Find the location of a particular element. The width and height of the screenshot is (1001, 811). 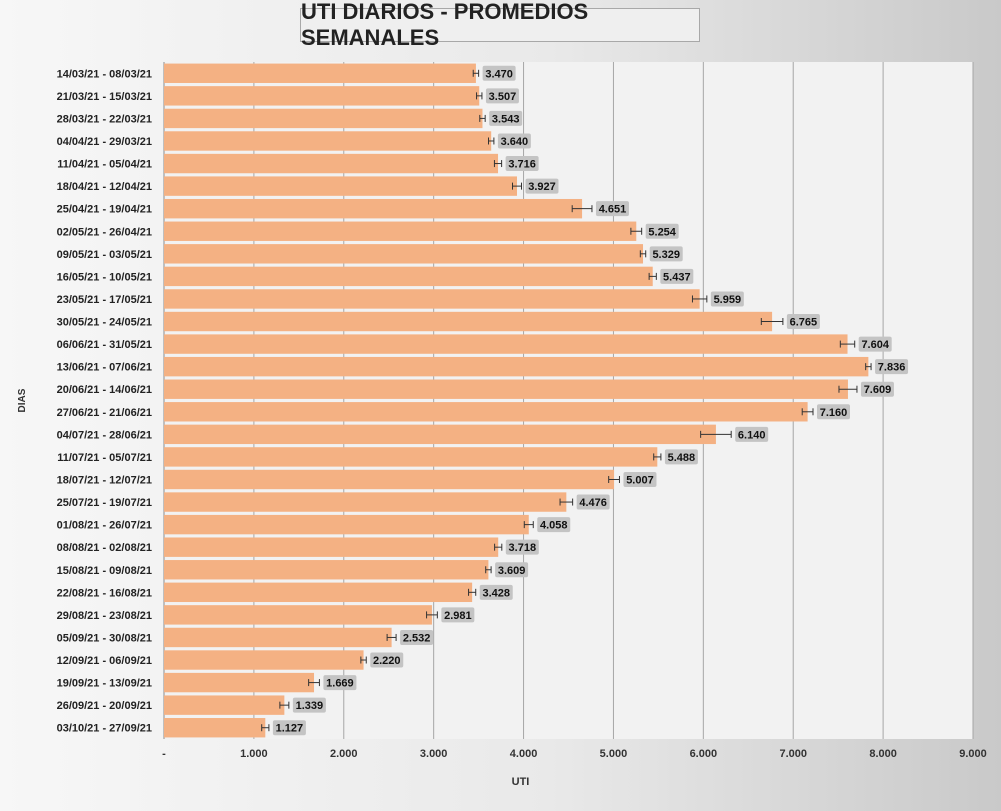

data-label: 5.959 is located at coordinates (728, 300).